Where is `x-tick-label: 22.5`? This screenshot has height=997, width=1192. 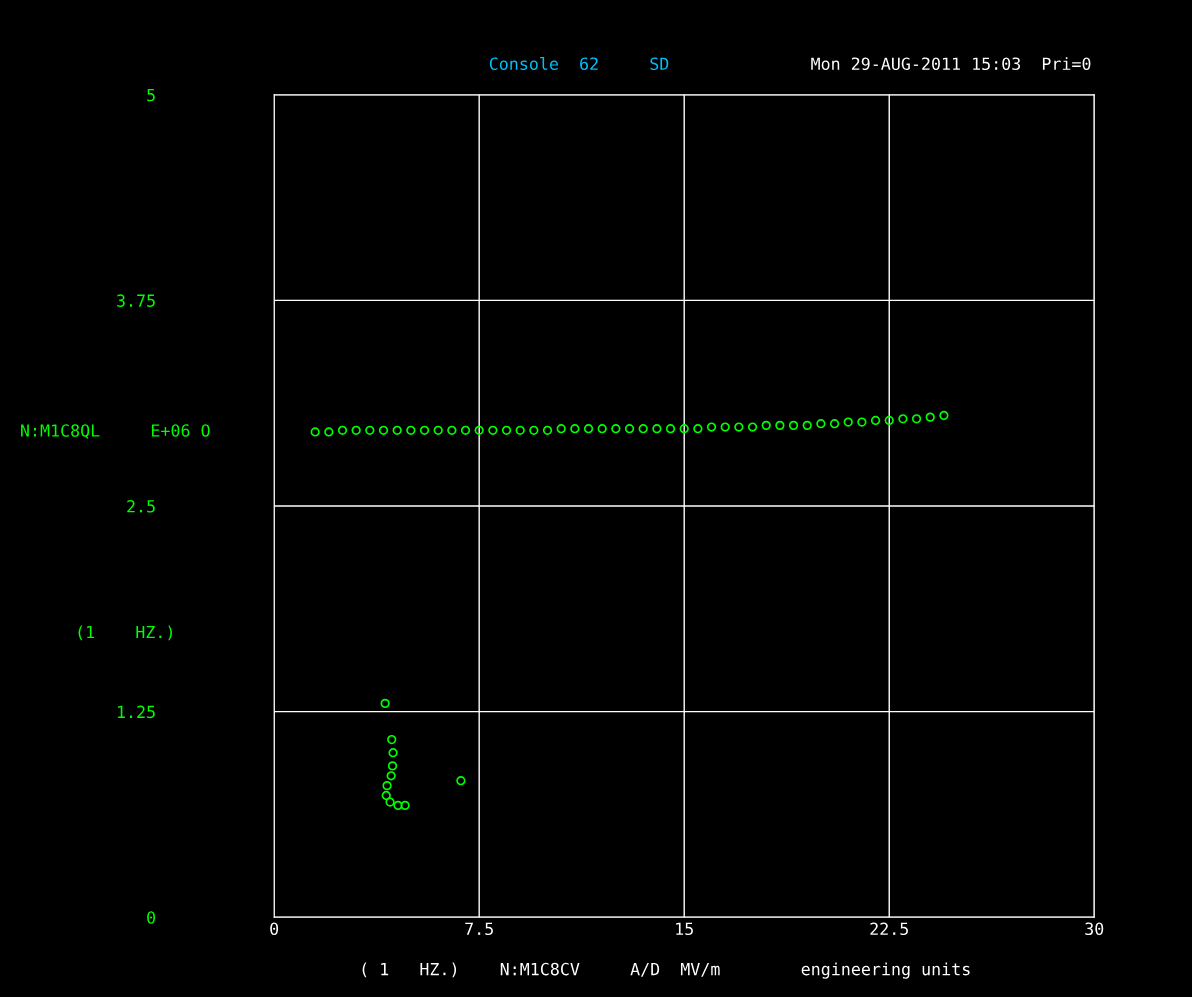
x-tick-label: 22.5 is located at coordinates (889, 929).